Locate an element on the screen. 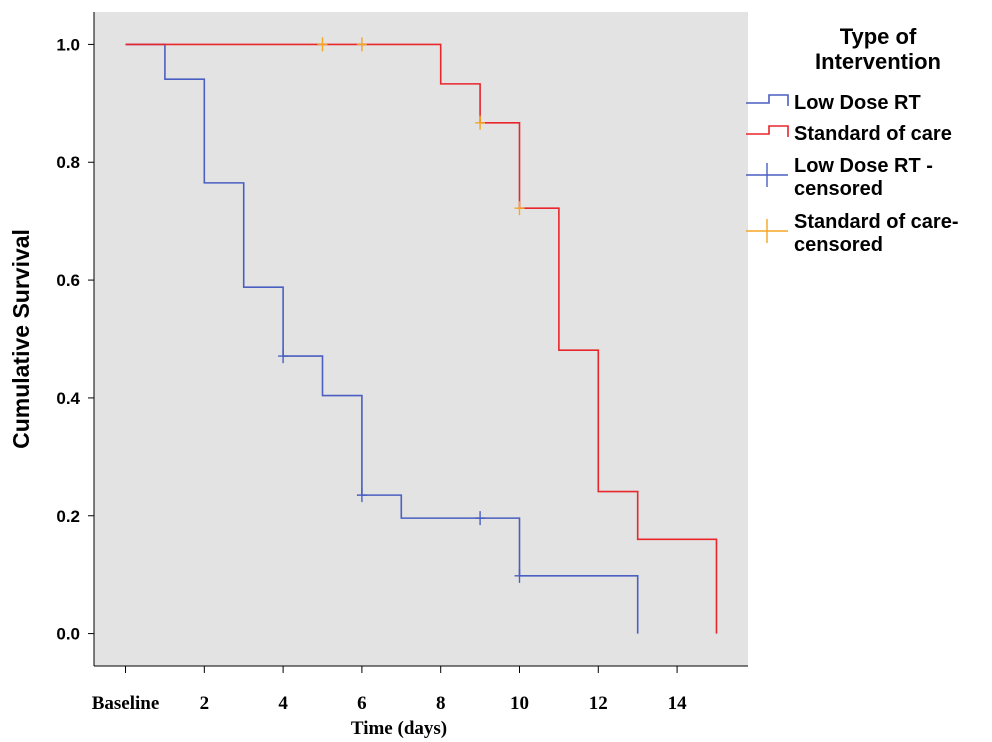  x-tick-label: 2 is located at coordinates (205, 703).